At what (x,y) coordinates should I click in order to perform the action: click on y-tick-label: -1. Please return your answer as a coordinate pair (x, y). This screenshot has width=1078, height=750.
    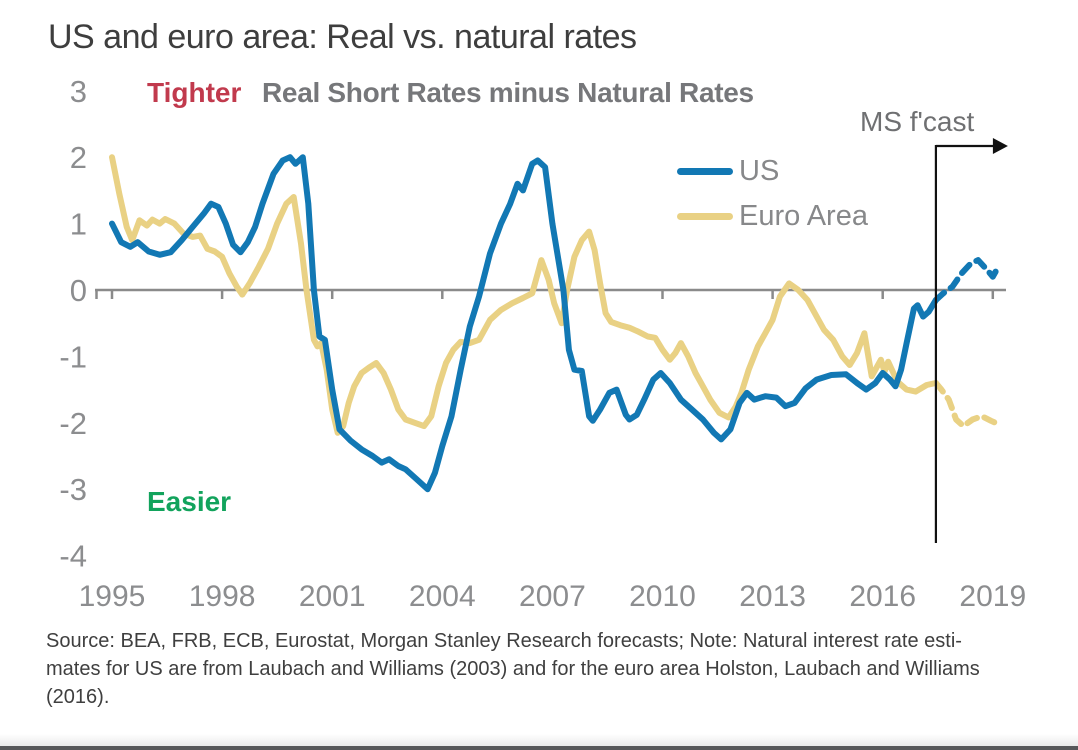
    Looking at the image, I should click on (73, 356).